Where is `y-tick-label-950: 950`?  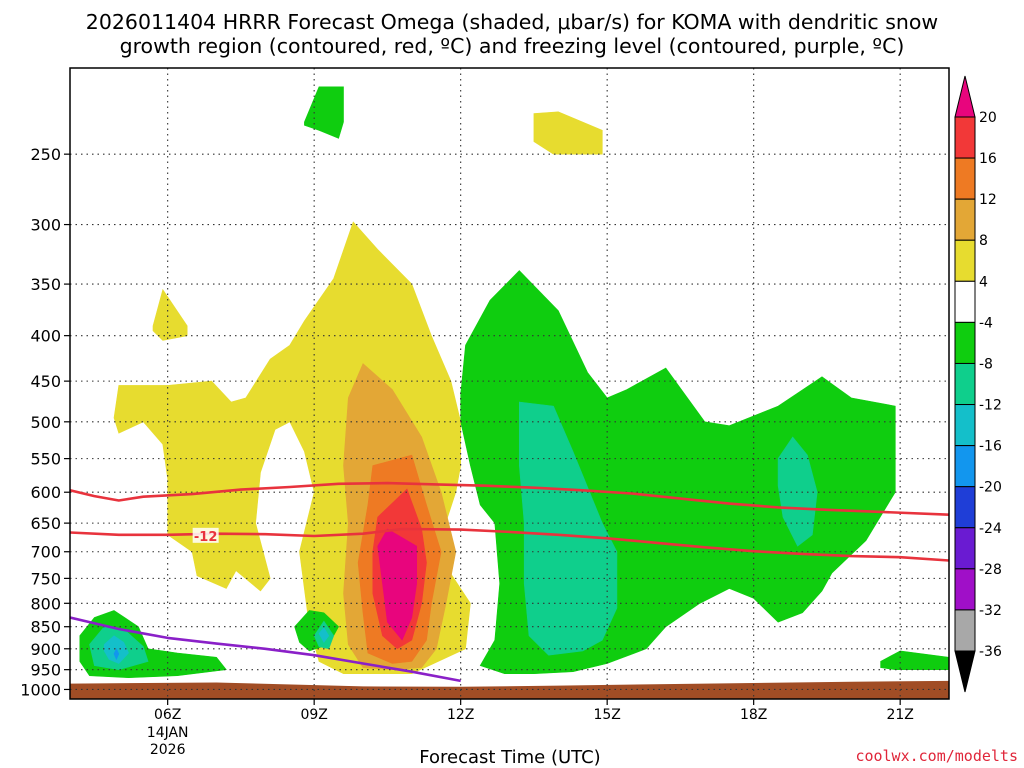 y-tick-label-950: 950 is located at coordinates (45, 670).